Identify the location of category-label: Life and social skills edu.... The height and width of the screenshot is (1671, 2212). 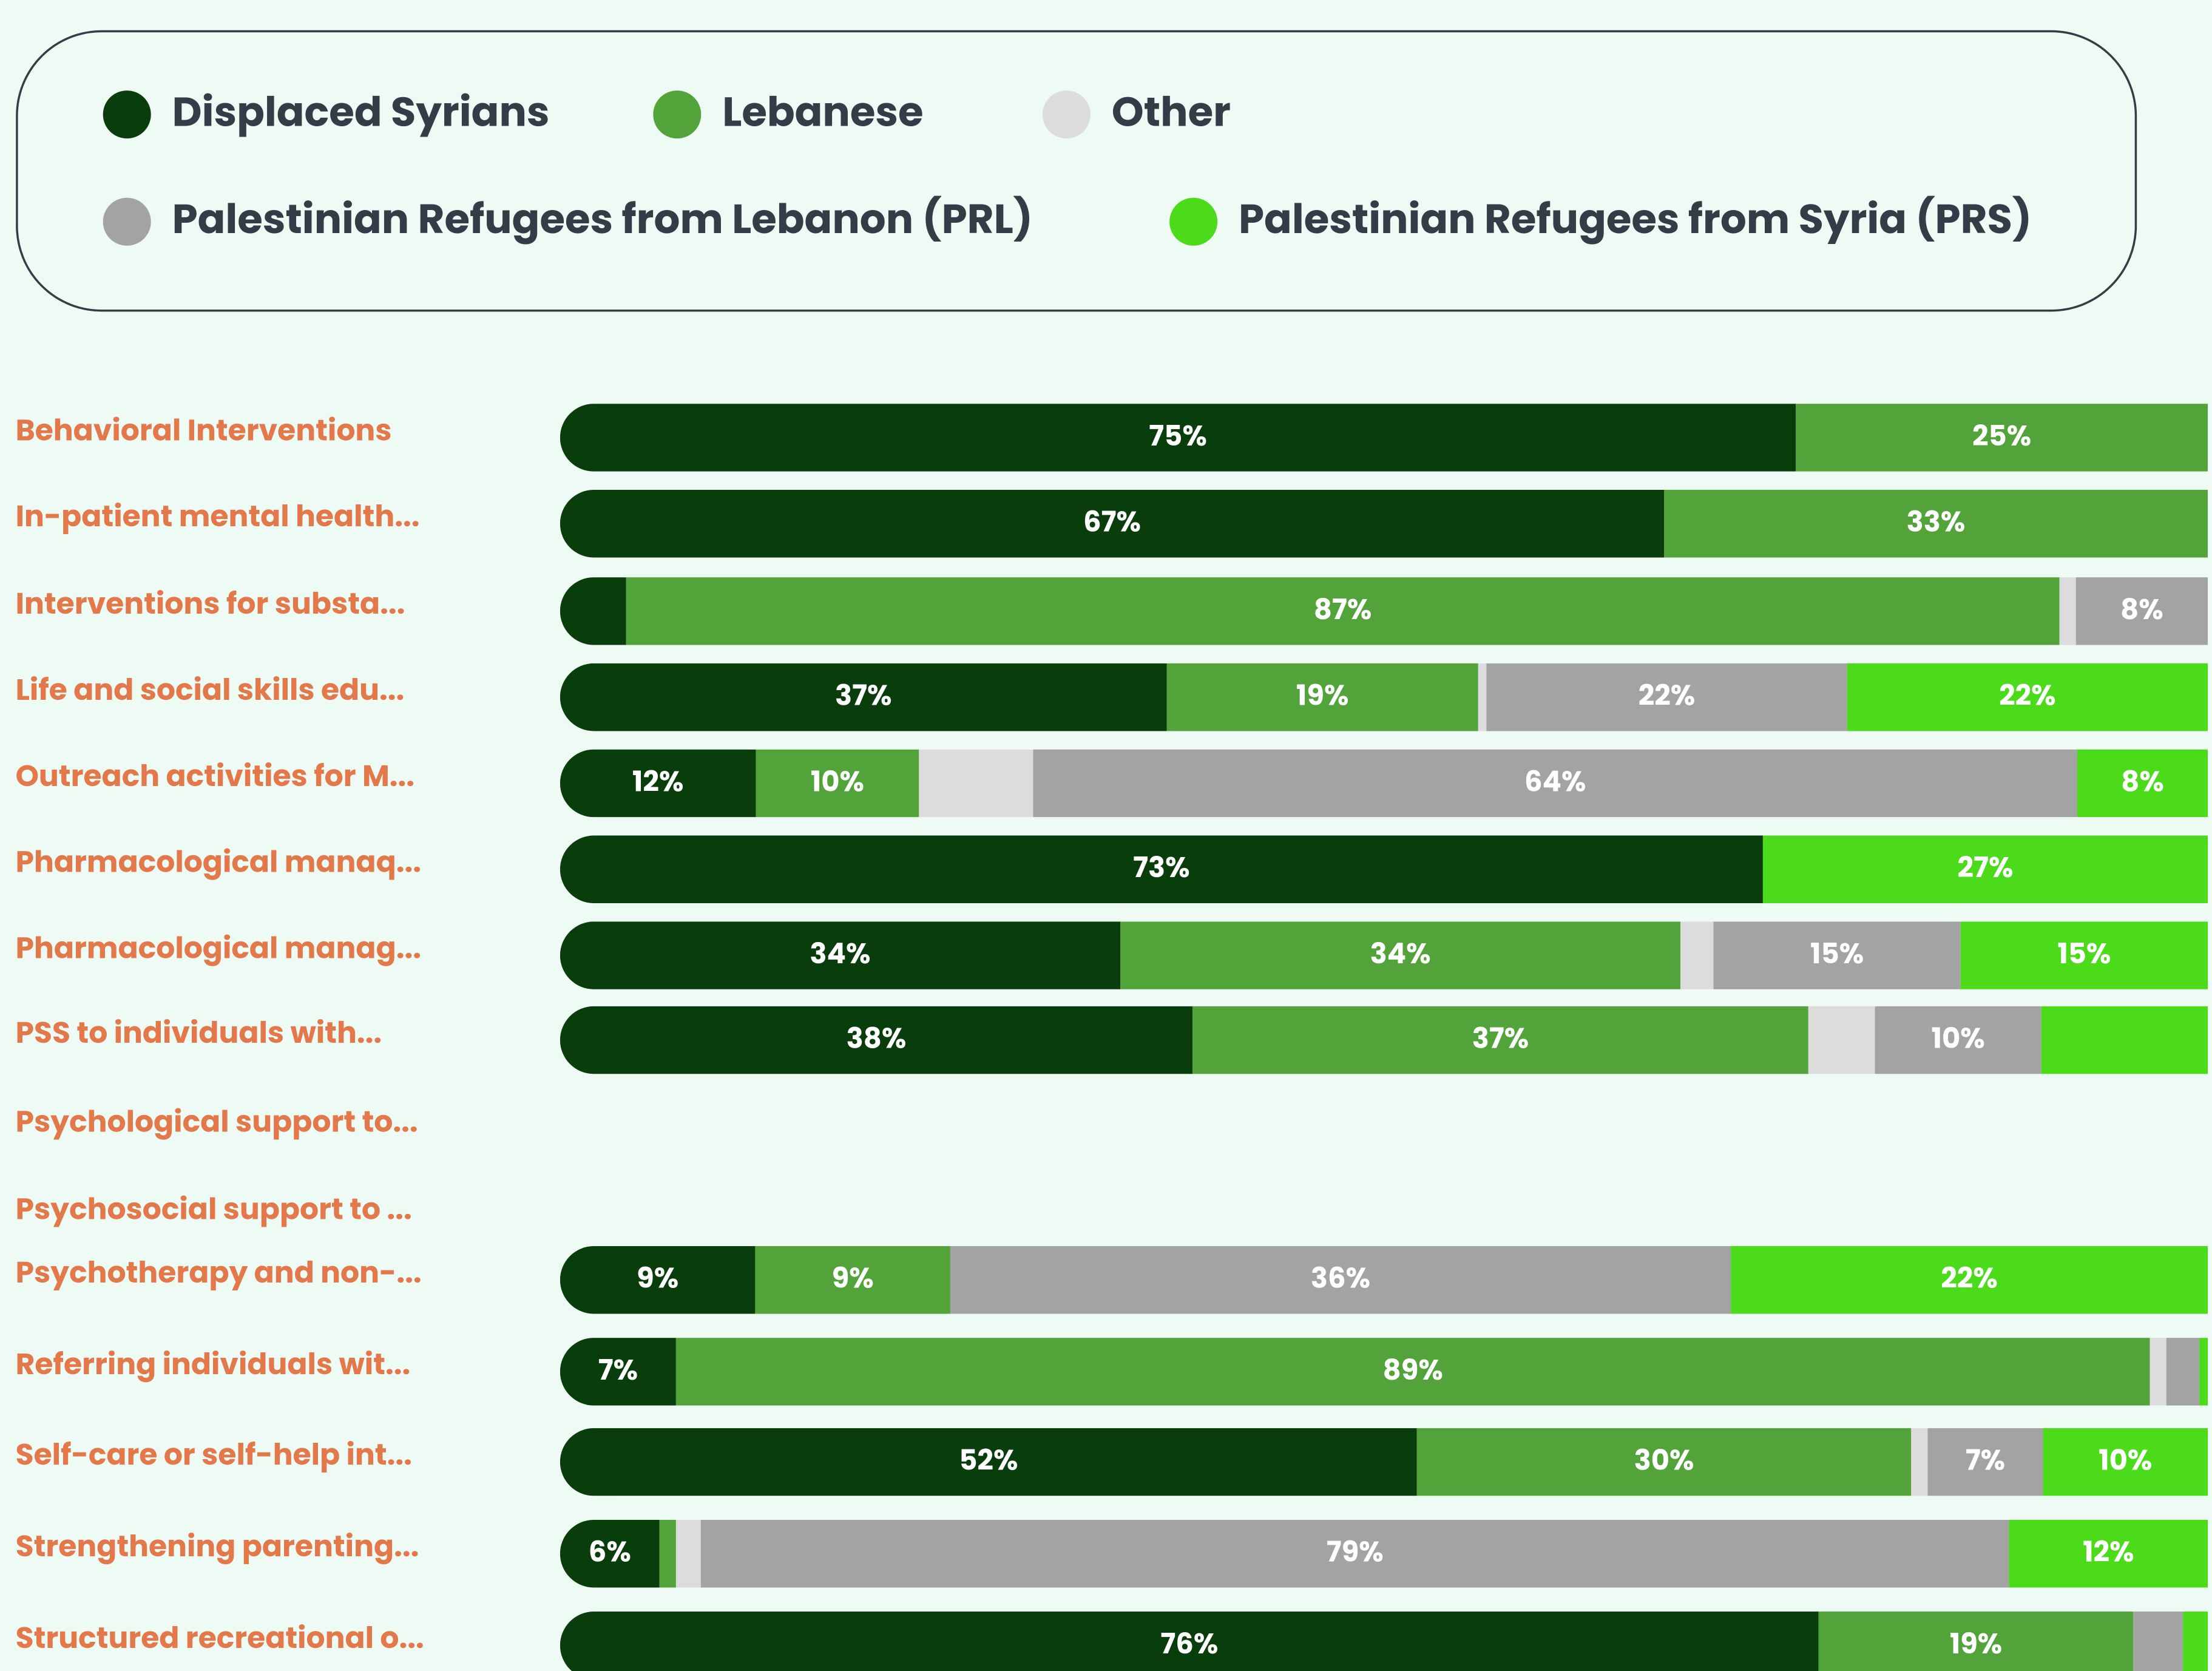
(210, 690).